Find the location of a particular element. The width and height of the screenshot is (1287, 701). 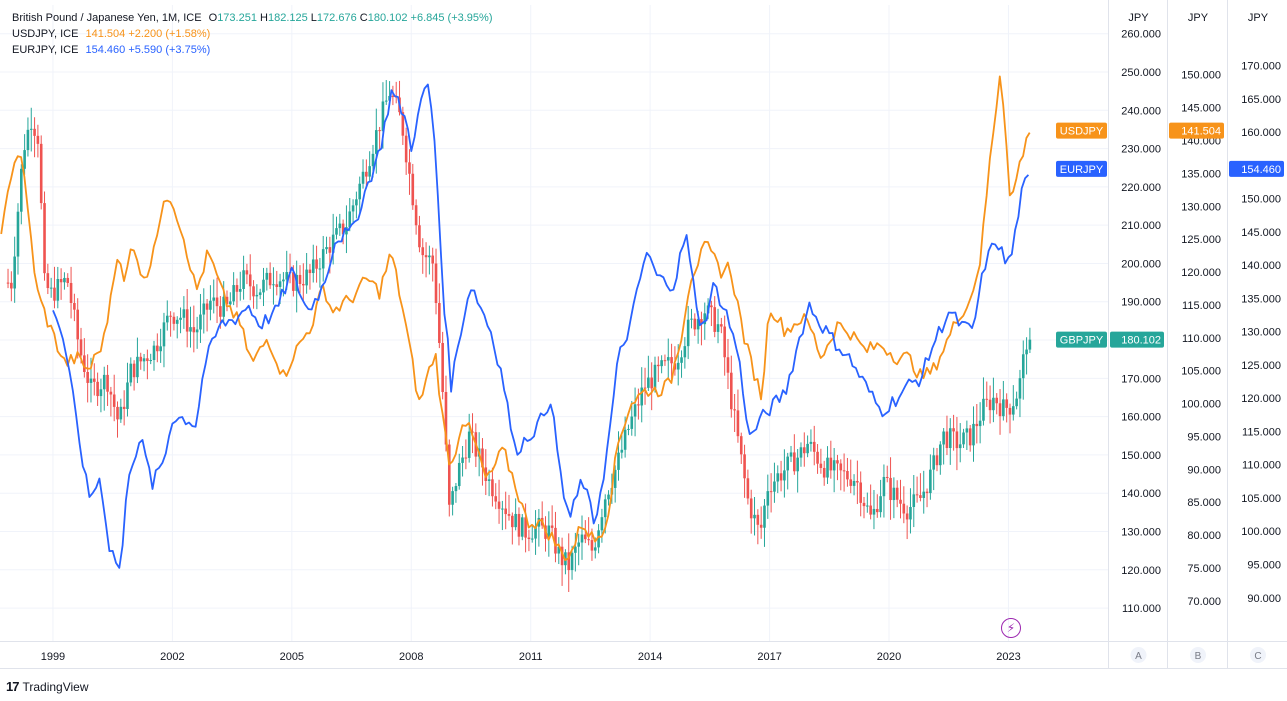

axis-button-c is located at coordinates (1258, 655).